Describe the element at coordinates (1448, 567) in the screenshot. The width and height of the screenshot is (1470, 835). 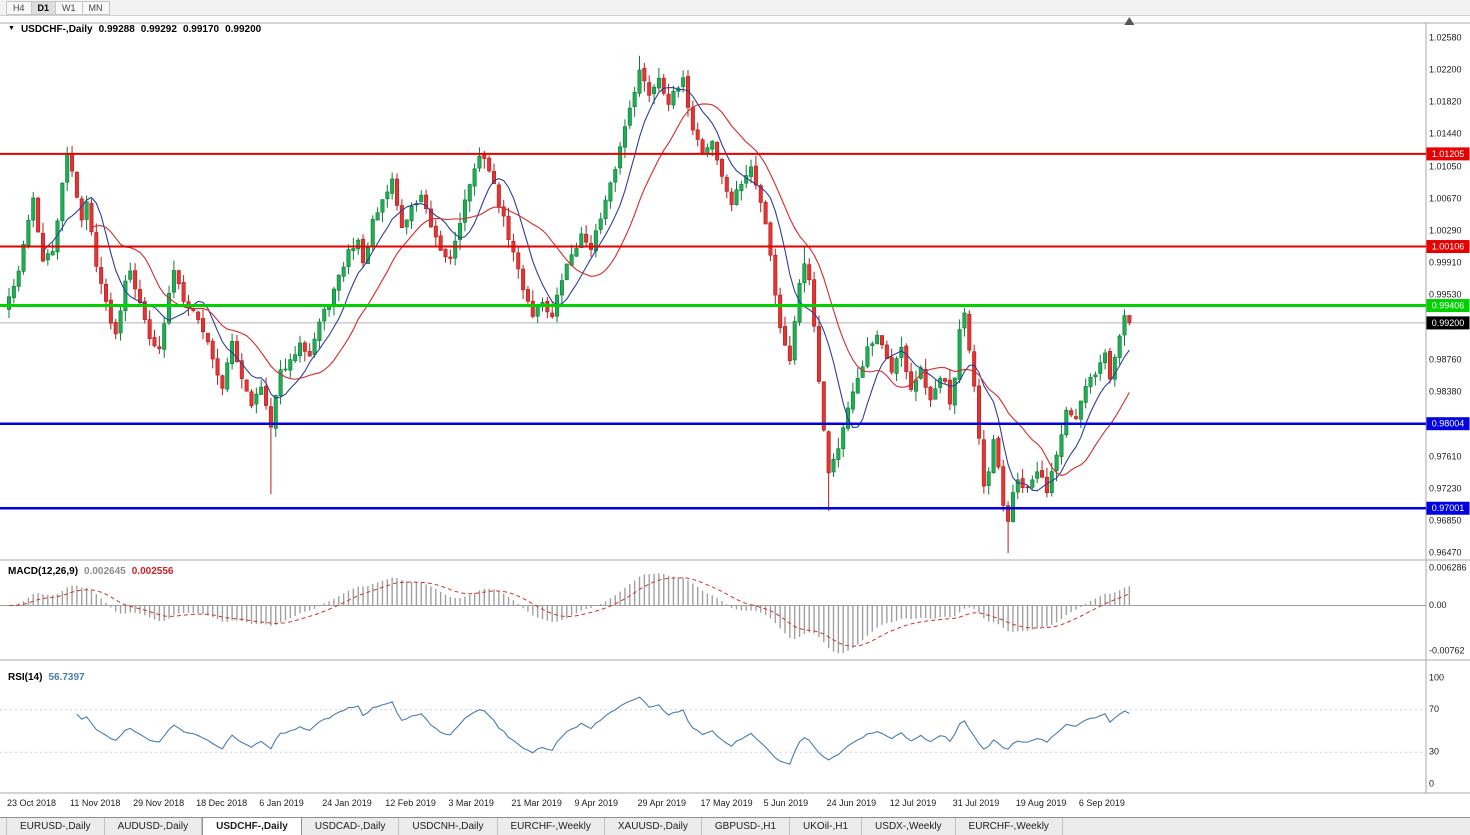
I see `macd-scale-tick: 0.006286` at that location.